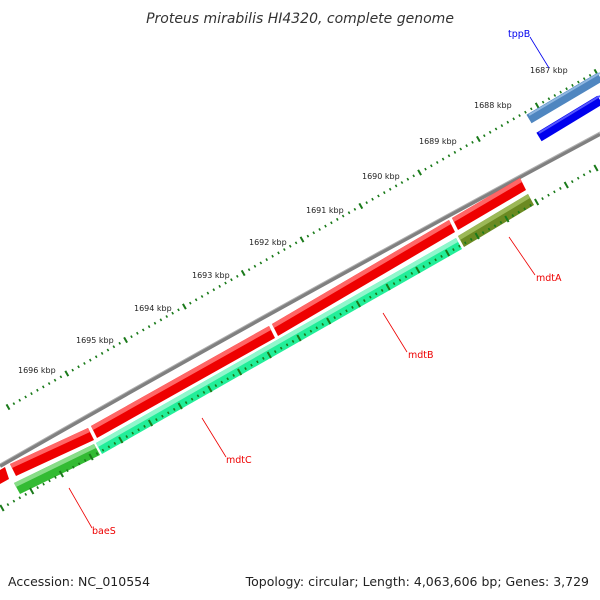 This screenshot has width=600, height=600. Describe the element at coordinates (381, 176) in the screenshot. I see `kbp-label: 1690 kbp` at that location.